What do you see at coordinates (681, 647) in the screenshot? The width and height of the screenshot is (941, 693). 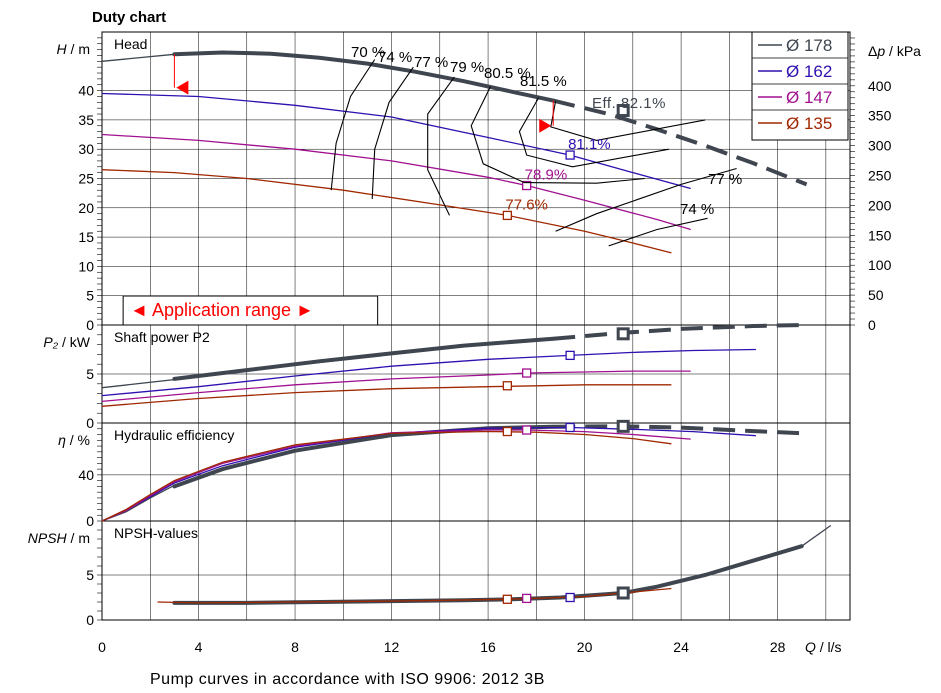 I see `x-tick-label: 24` at bounding box center [681, 647].